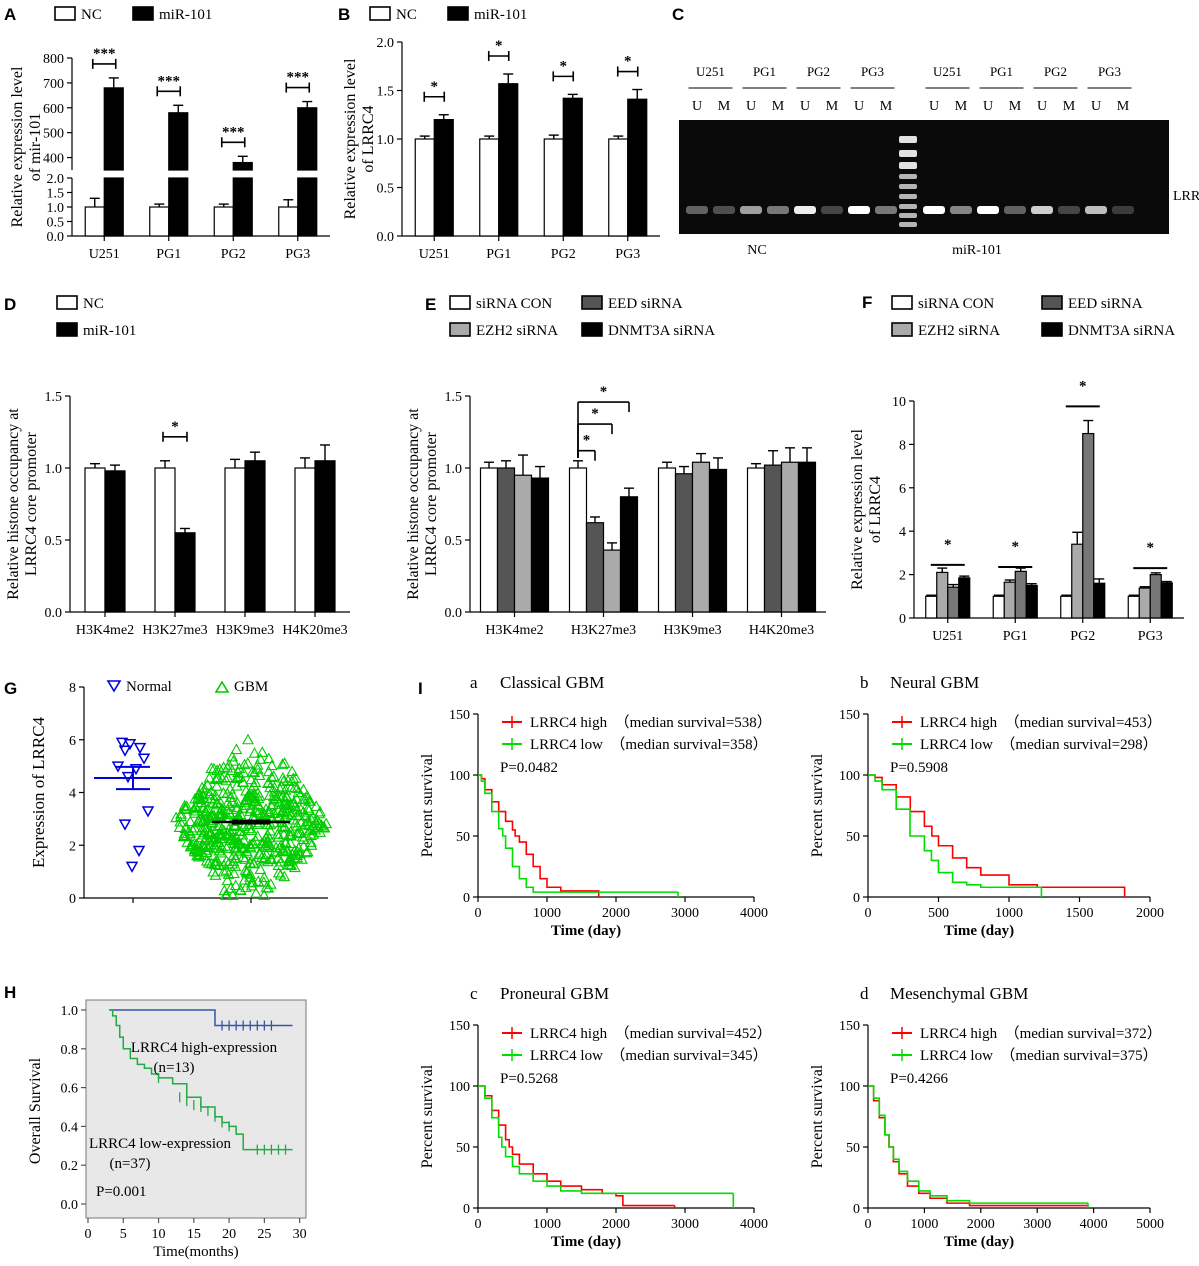 This screenshot has width=1199, height=1266. What do you see at coordinates (31, 503) in the screenshot?
I see `y-axis-label: LRRC4 core promoter` at bounding box center [31, 503].